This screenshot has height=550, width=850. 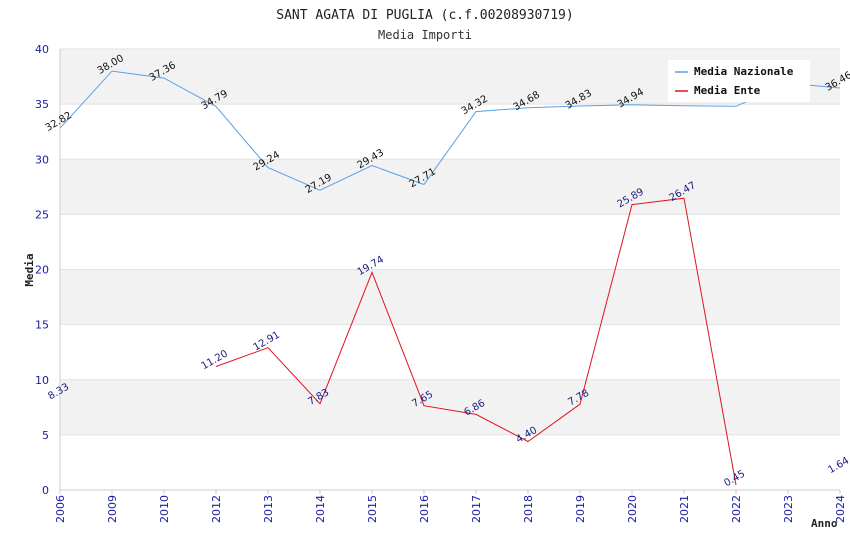 What do you see at coordinates (164, 509) in the screenshot?
I see `x-tick-label: 2010` at bounding box center [164, 509].